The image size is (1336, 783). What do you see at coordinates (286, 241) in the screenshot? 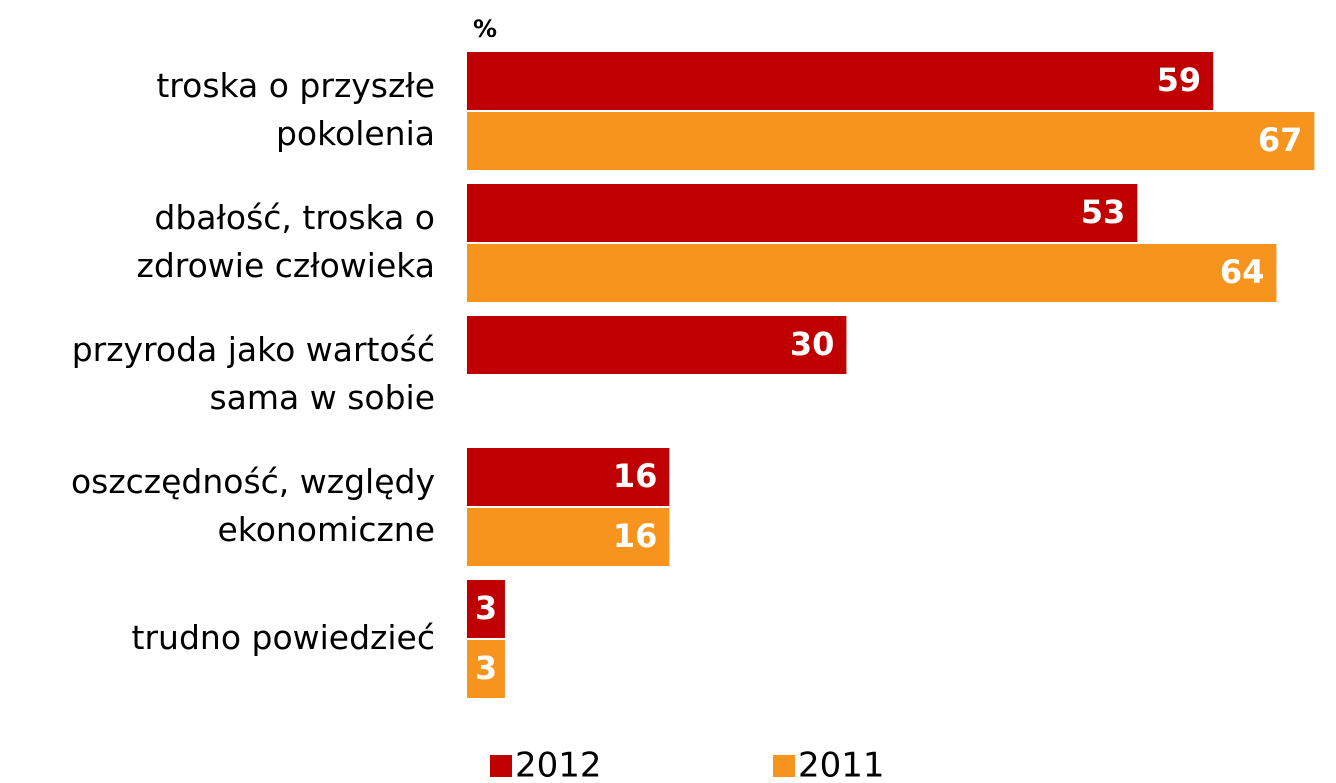
I see `category-label: dbałość, troska o zdrowie człowieka` at bounding box center [286, 241].